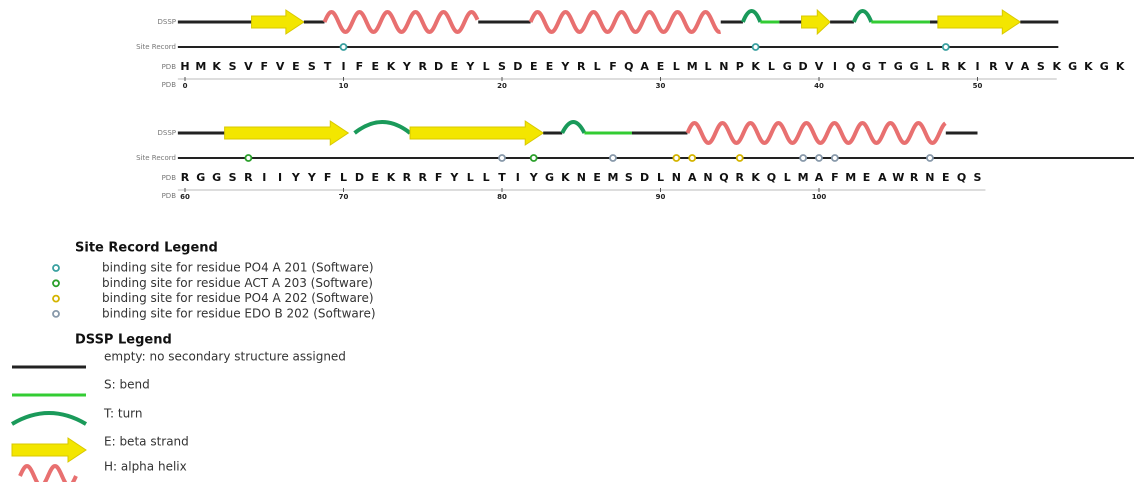  I want to click on legend-entry: empty: no secondary structure assigned, so click(179, 359).